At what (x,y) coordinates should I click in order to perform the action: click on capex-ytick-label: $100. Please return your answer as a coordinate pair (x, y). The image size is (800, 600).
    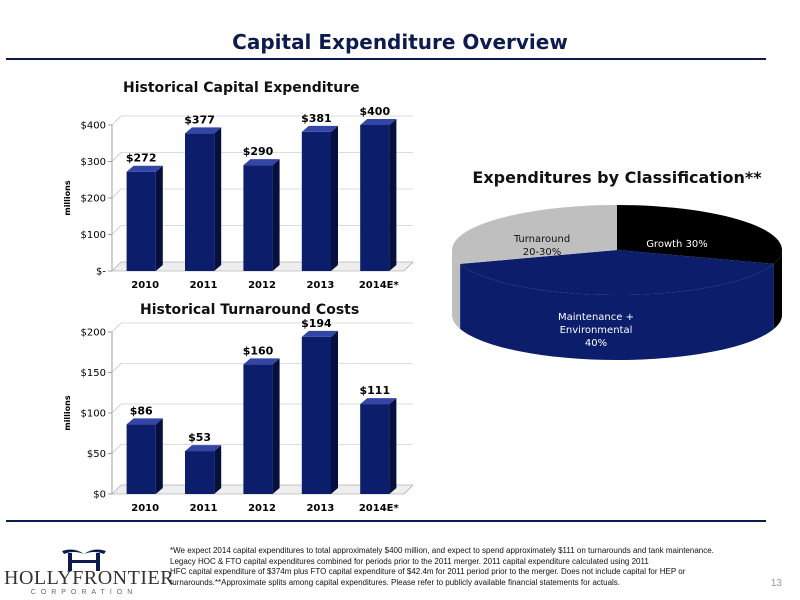
    Looking at the image, I should click on (93, 235).